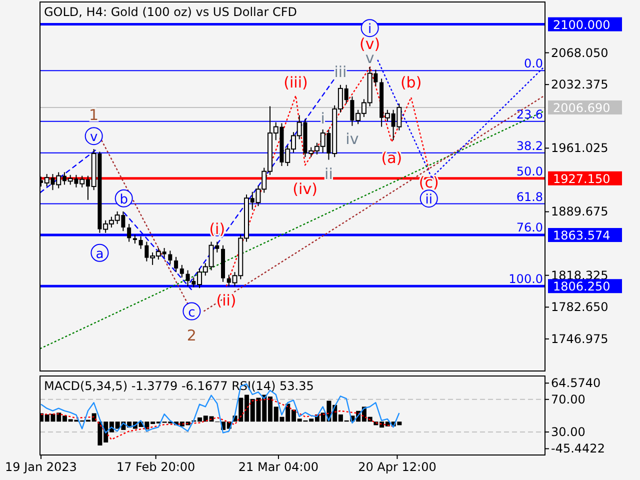 This screenshot has width=640, height=480. Describe the element at coordinates (100, 254) in the screenshot. I see `annotation: a` at that location.